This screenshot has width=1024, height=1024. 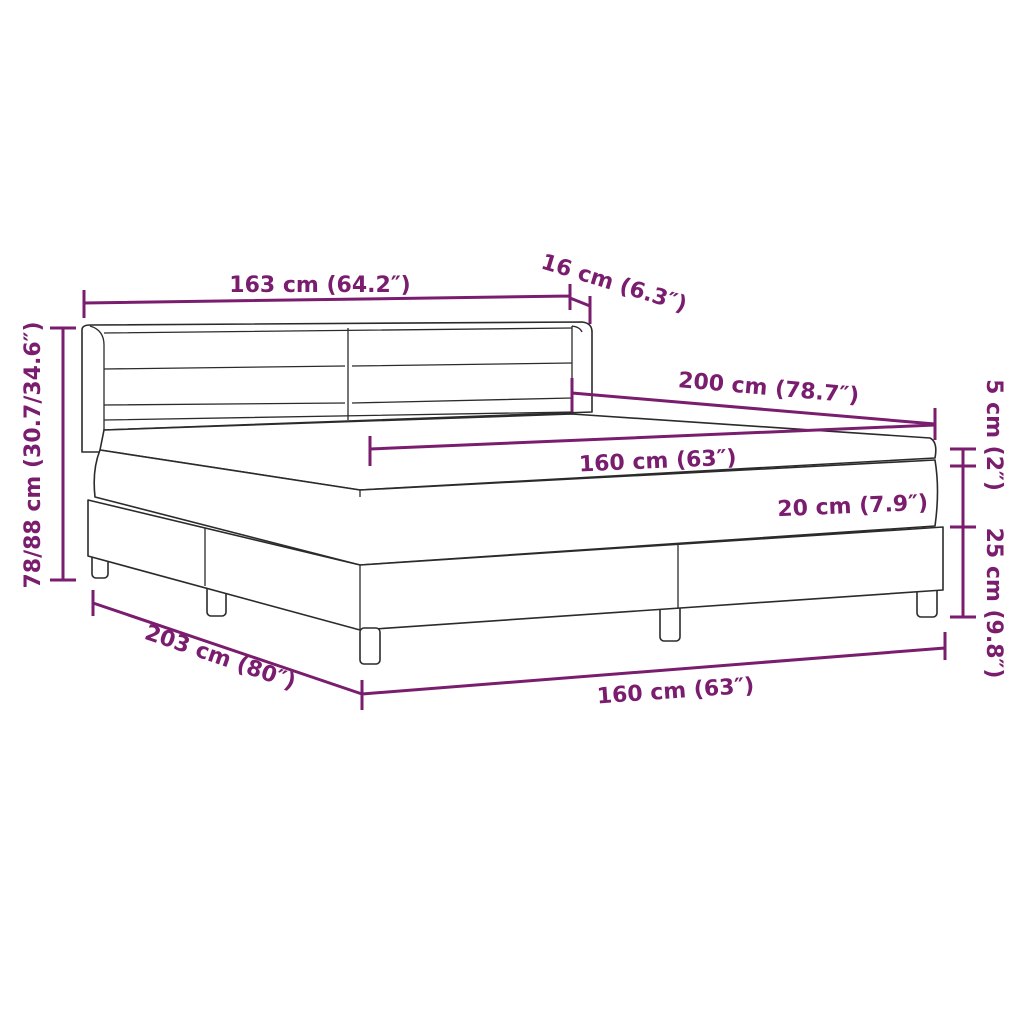 I want to click on topper-height-label: 5 cm (2″), so click(x=993, y=435).